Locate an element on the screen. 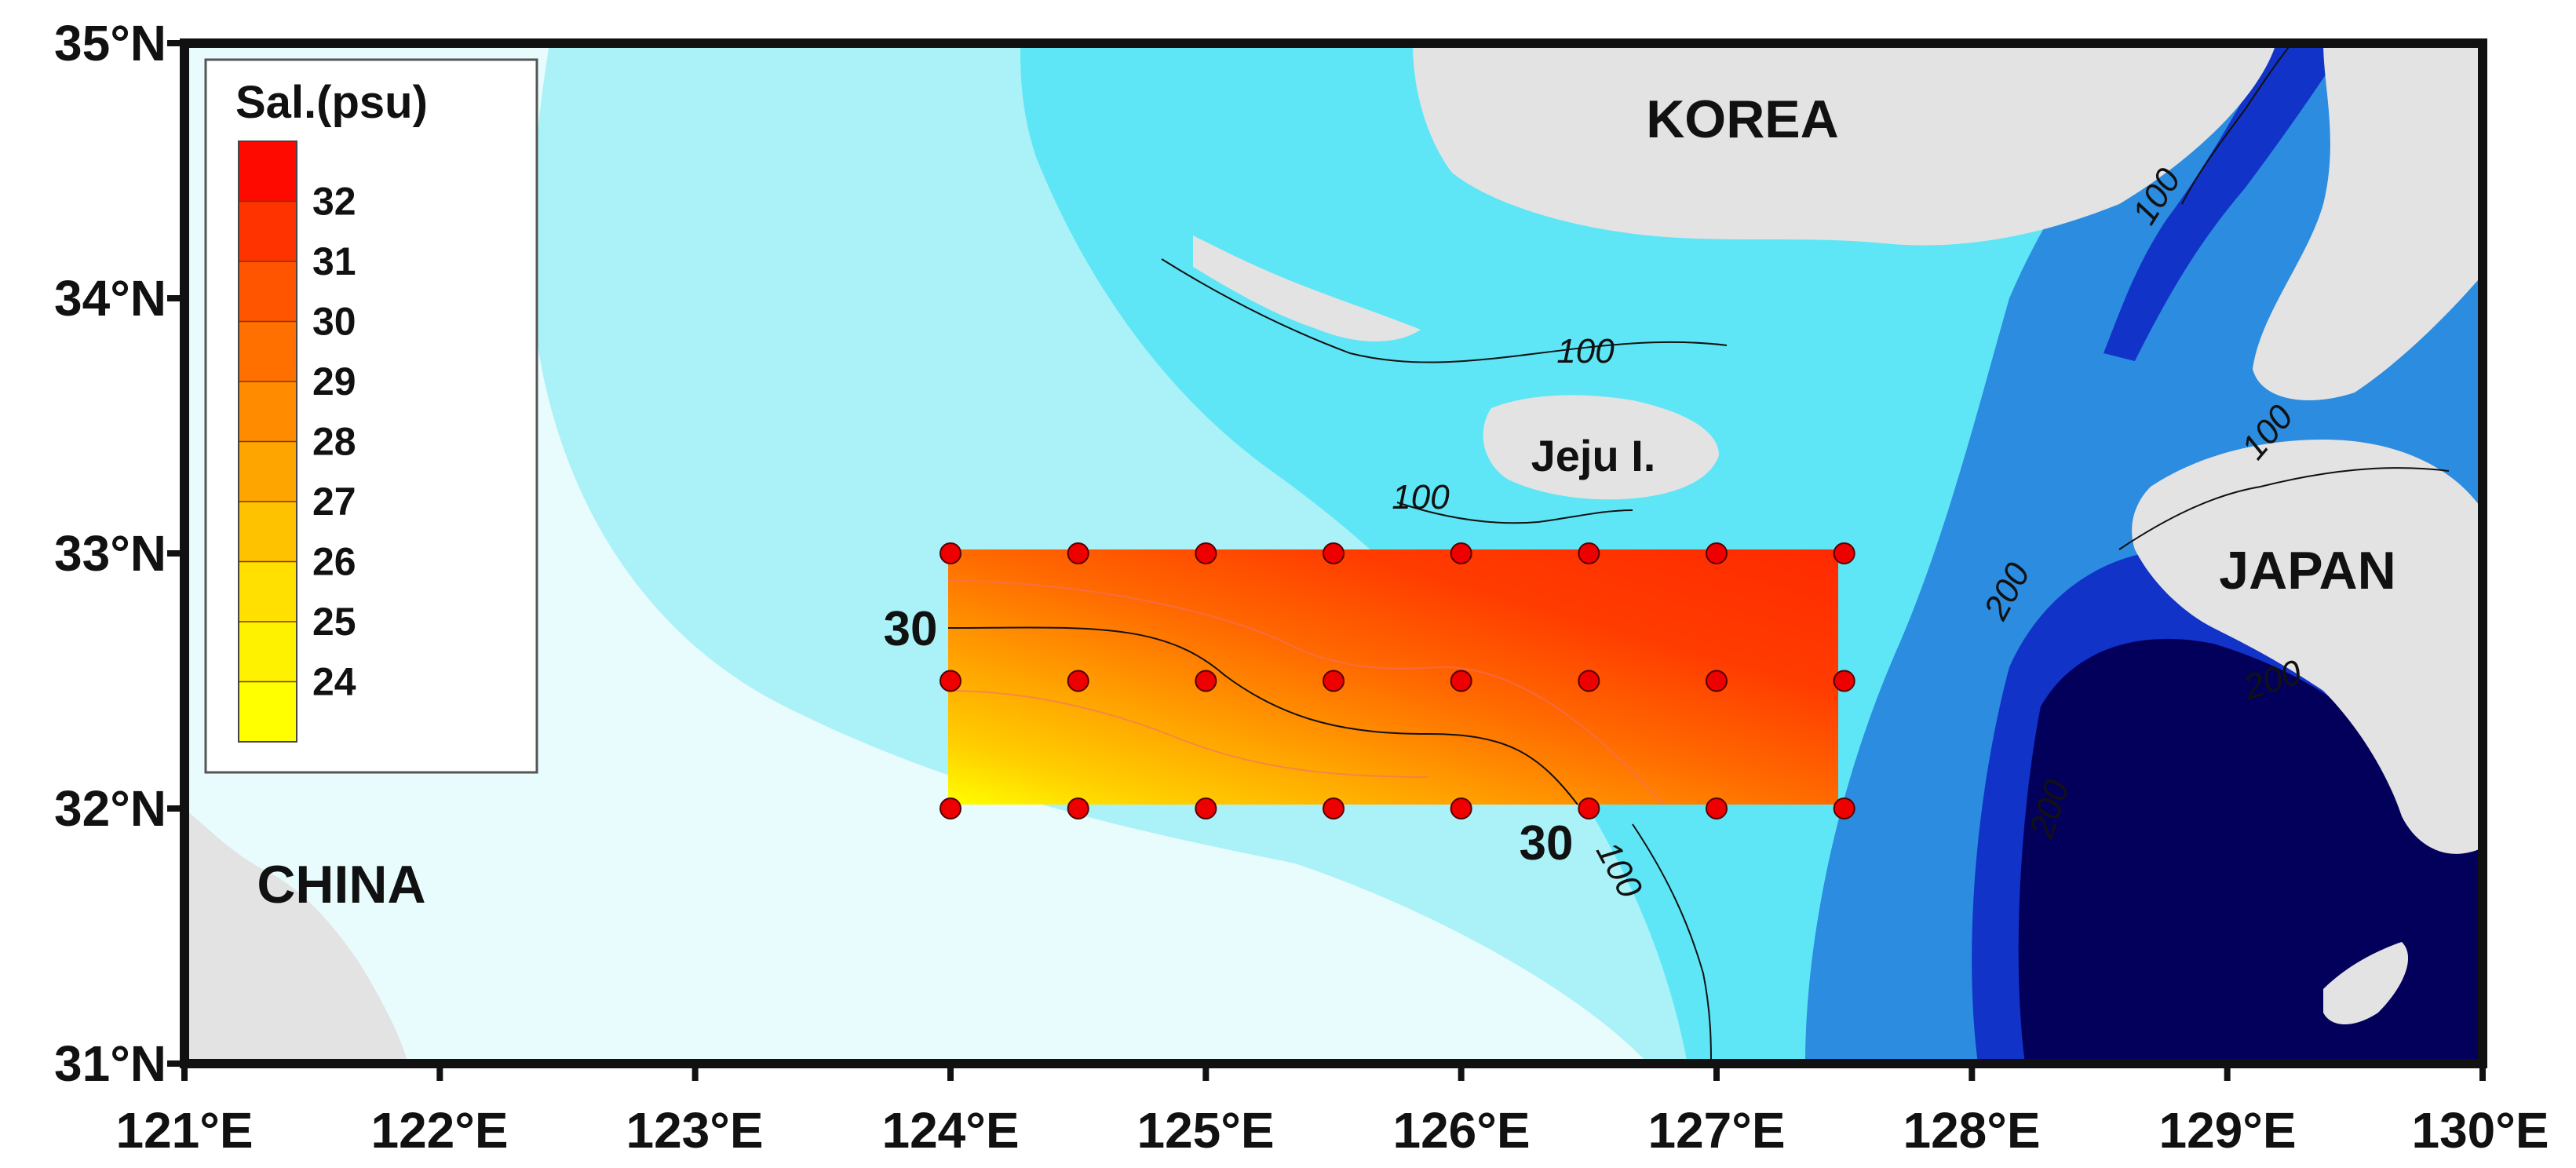 The height and width of the screenshot is (1168, 2576). legend-tick-label: 31 is located at coordinates (334, 261).